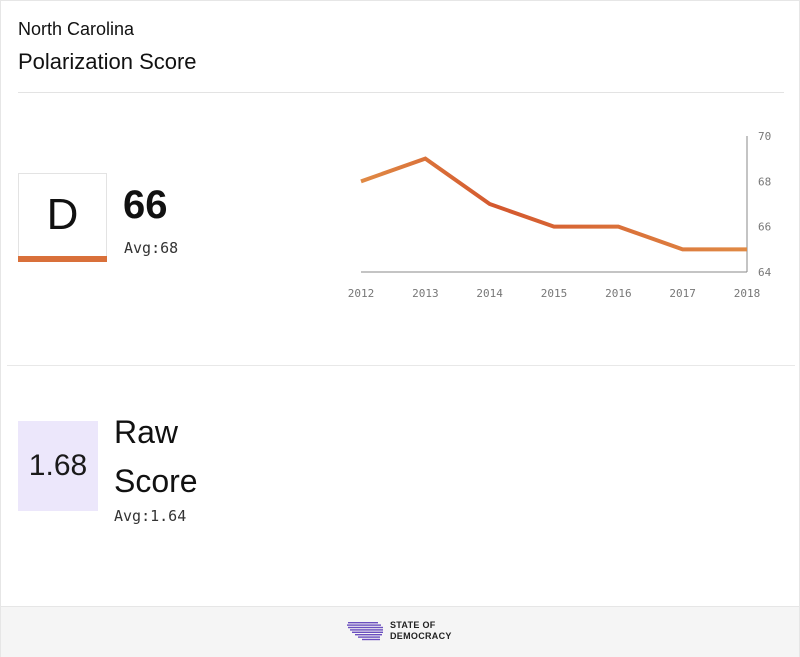 Image resolution: width=800 pixels, height=657 pixels. I want to click on polarization-series-line, so click(553, 204).